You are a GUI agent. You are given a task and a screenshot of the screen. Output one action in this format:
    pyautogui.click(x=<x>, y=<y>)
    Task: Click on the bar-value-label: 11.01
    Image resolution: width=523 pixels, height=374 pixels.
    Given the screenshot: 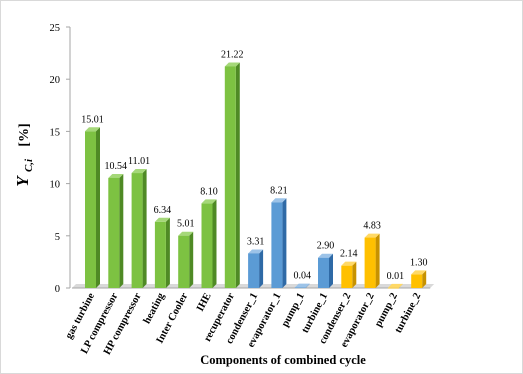 What is the action you would take?
    pyautogui.click(x=139, y=161)
    